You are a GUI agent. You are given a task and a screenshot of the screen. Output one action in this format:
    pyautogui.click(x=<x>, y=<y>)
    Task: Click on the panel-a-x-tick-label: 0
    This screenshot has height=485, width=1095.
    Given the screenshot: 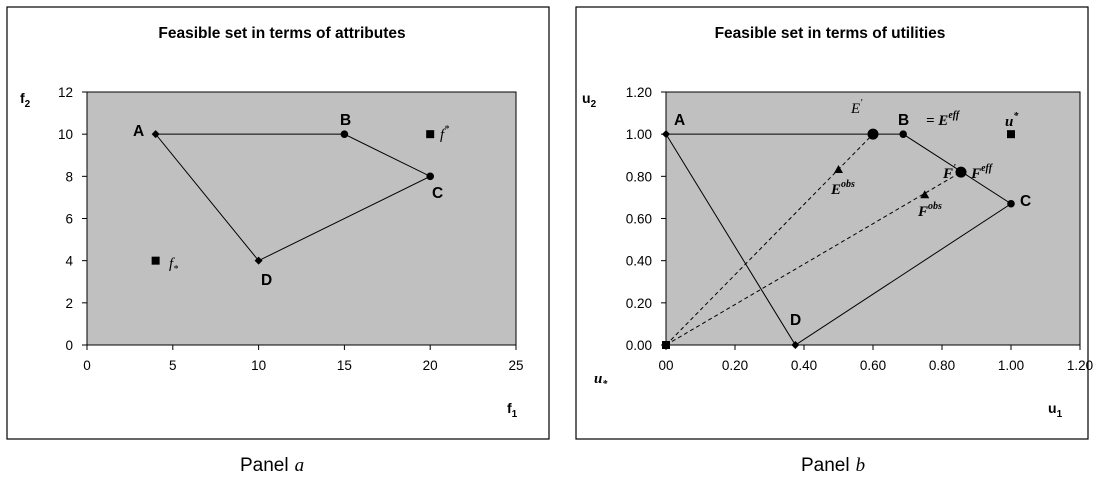 What is the action you would take?
    pyautogui.click(x=87, y=365)
    